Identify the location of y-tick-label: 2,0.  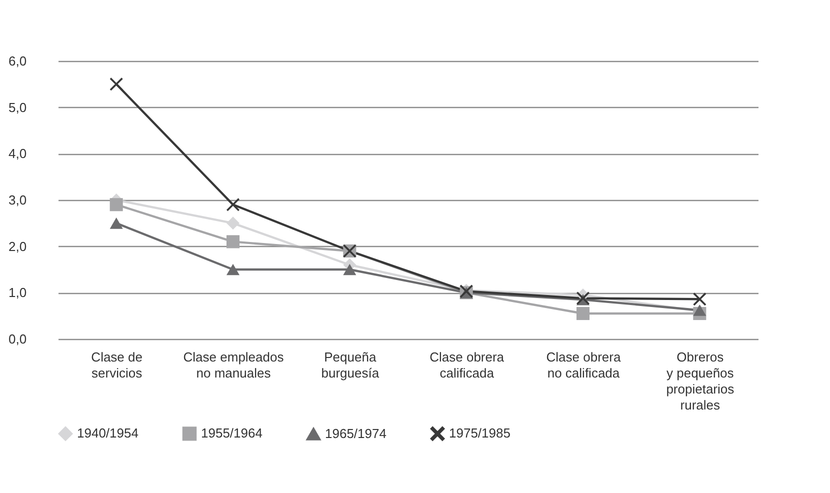
(17, 246).